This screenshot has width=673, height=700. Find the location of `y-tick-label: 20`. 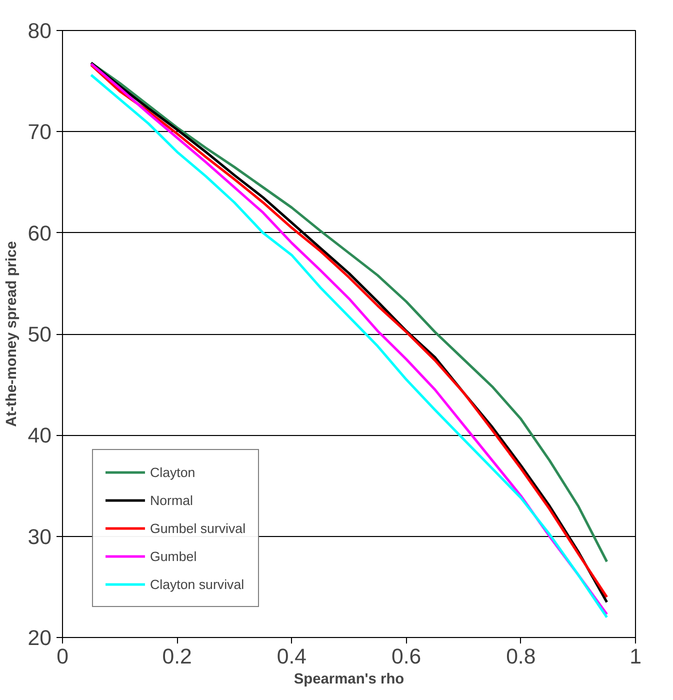

y-tick-label: 20 is located at coordinates (40, 638).